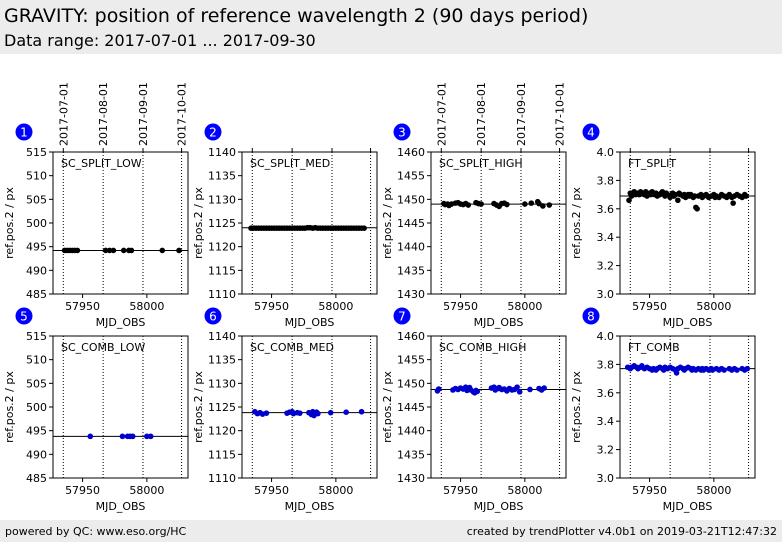 The height and width of the screenshot is (542, 782). I want to click on plot-number-label: 3, so click(402, 133).